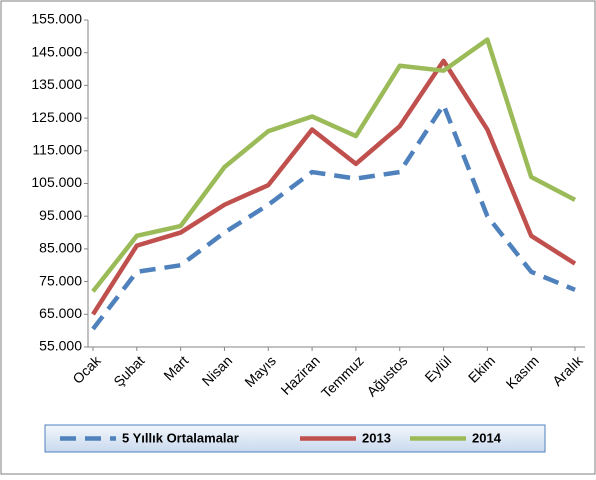 This screenshot has width=596, height=480. I want to click on y-tick-label: 125.000, so click(56, 117).